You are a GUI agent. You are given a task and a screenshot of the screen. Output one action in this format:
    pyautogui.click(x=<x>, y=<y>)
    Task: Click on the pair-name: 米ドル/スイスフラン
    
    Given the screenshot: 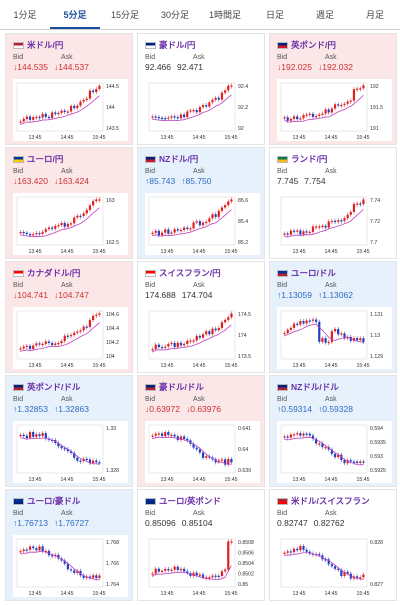 What is the action you would take?
    pyautogui.click(x=330, y=501)
    